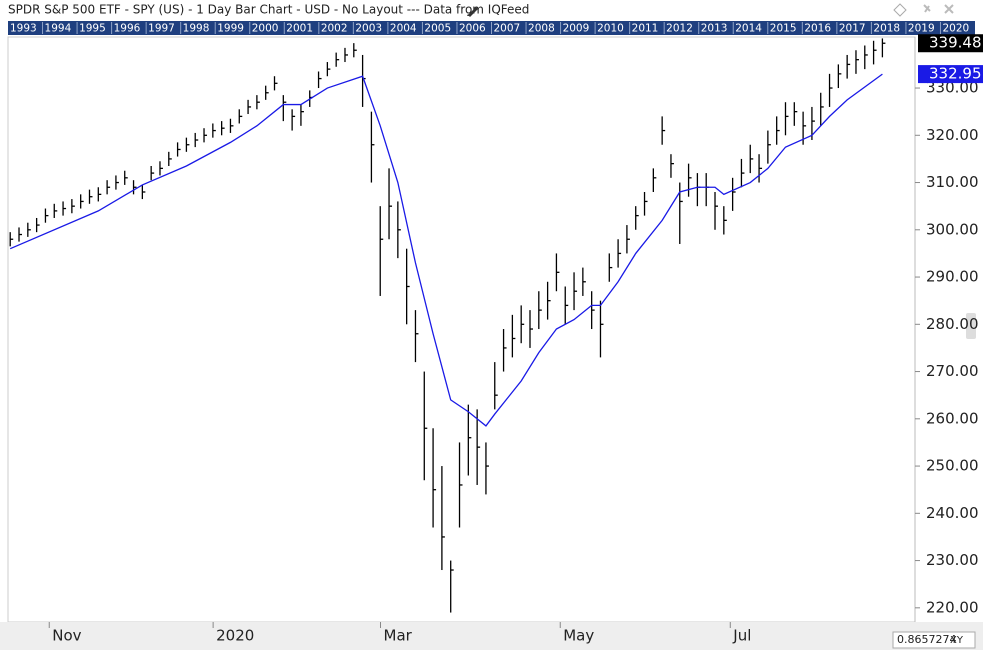 Image resolution: width=983 pixels, height=657 pixels. I want to click on year-label: 2011, so click(645, 29).